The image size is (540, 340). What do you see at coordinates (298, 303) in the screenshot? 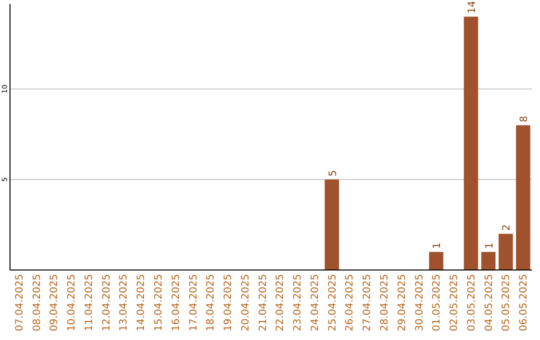
I see `x-tick-label: 23.04.2025` at bounding box center [298, 303].